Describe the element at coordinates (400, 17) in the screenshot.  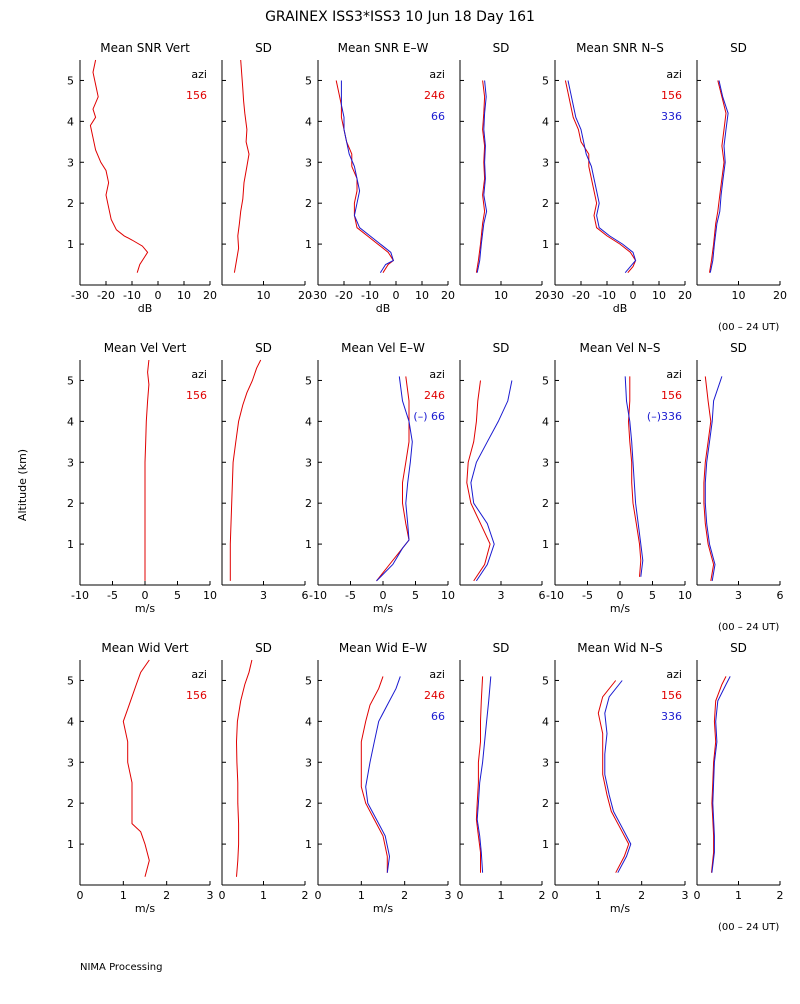
I see `figure-title: GRAINEX ISS3*ISS3 10 Jun 18 Day 161` at that location.